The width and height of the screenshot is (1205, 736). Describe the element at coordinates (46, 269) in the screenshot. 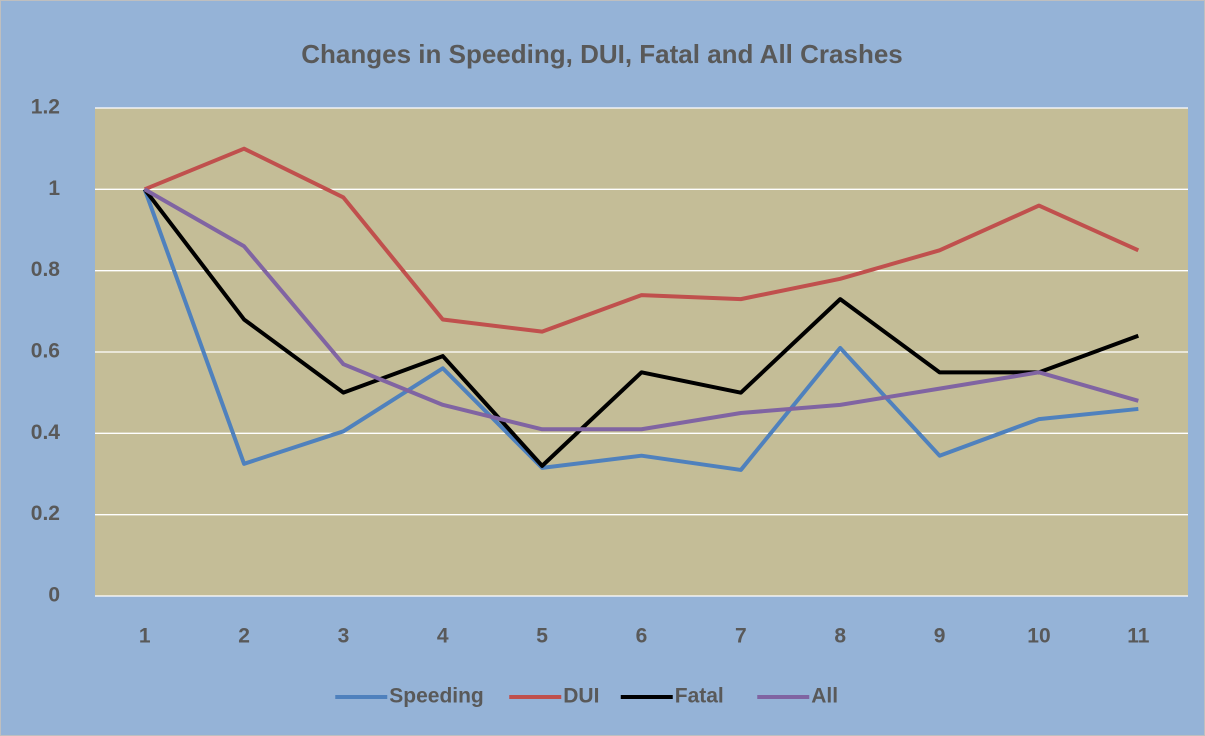

I see `y-tick-label: 0.8` at that location.